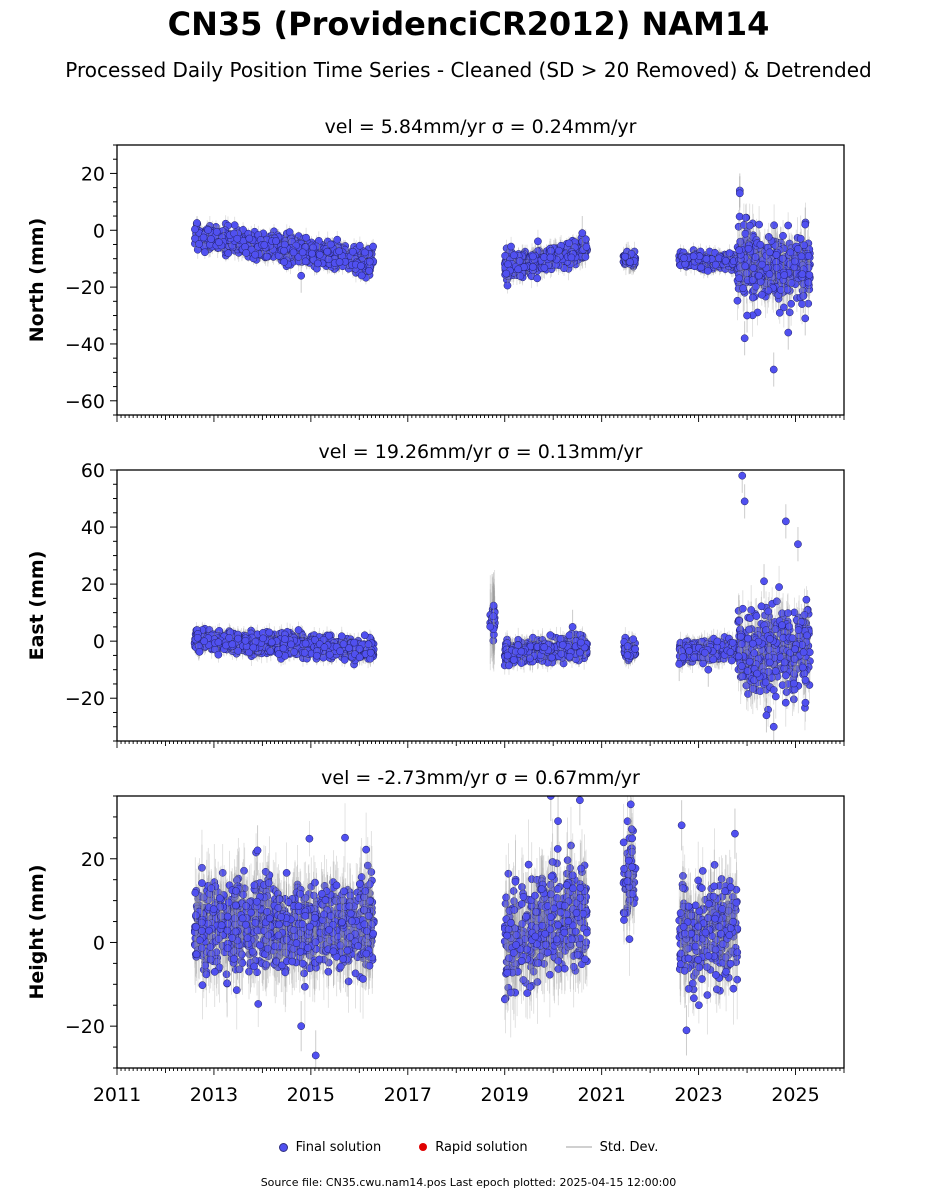  I want to click on y-tick-label: 20, so click(93, 174).